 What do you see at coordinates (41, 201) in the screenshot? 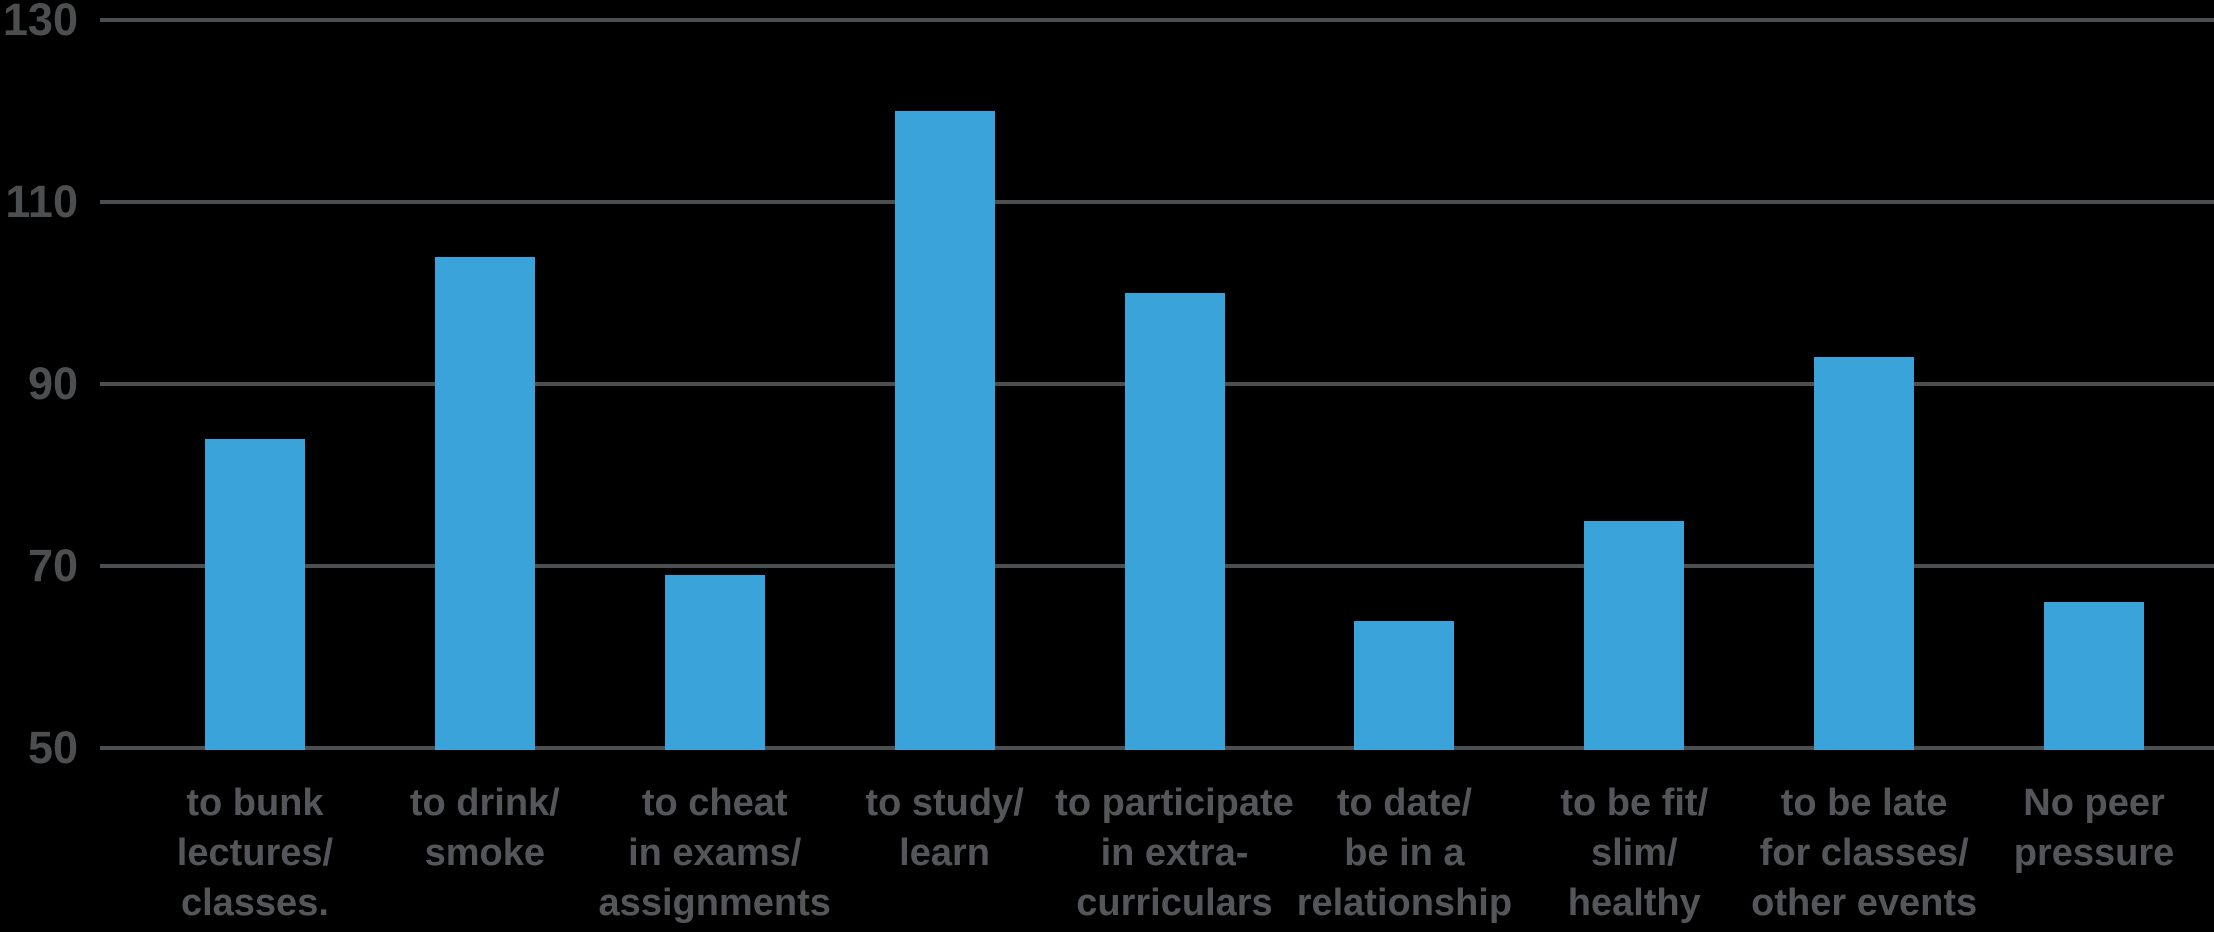
I see `y-tick-label-110: 110` at bounding box center [41, 201].